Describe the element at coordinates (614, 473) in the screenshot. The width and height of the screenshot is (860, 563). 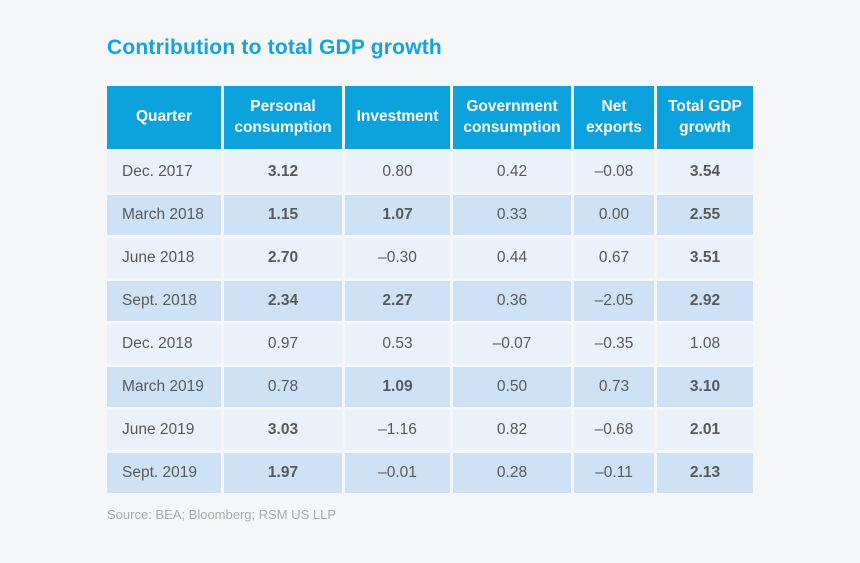
I see `value-cell: –0.11` at that location.